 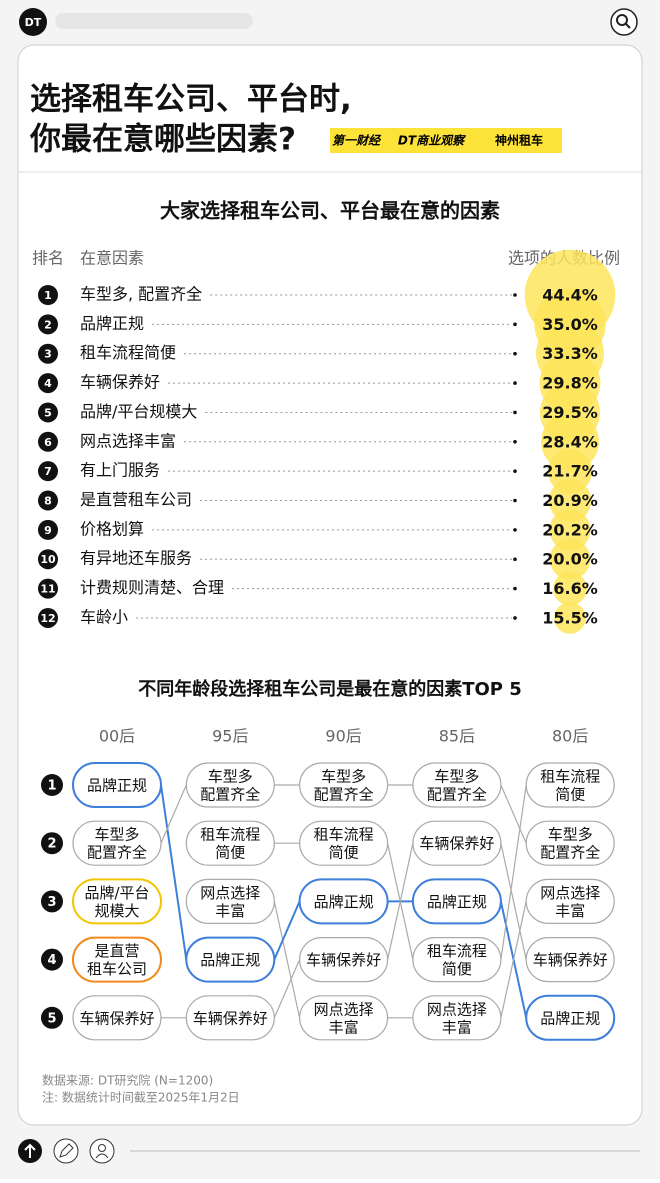 I want to click on footer-note: 数据来源: DT研究院 (N=1200), so click(x=127, y=1080).